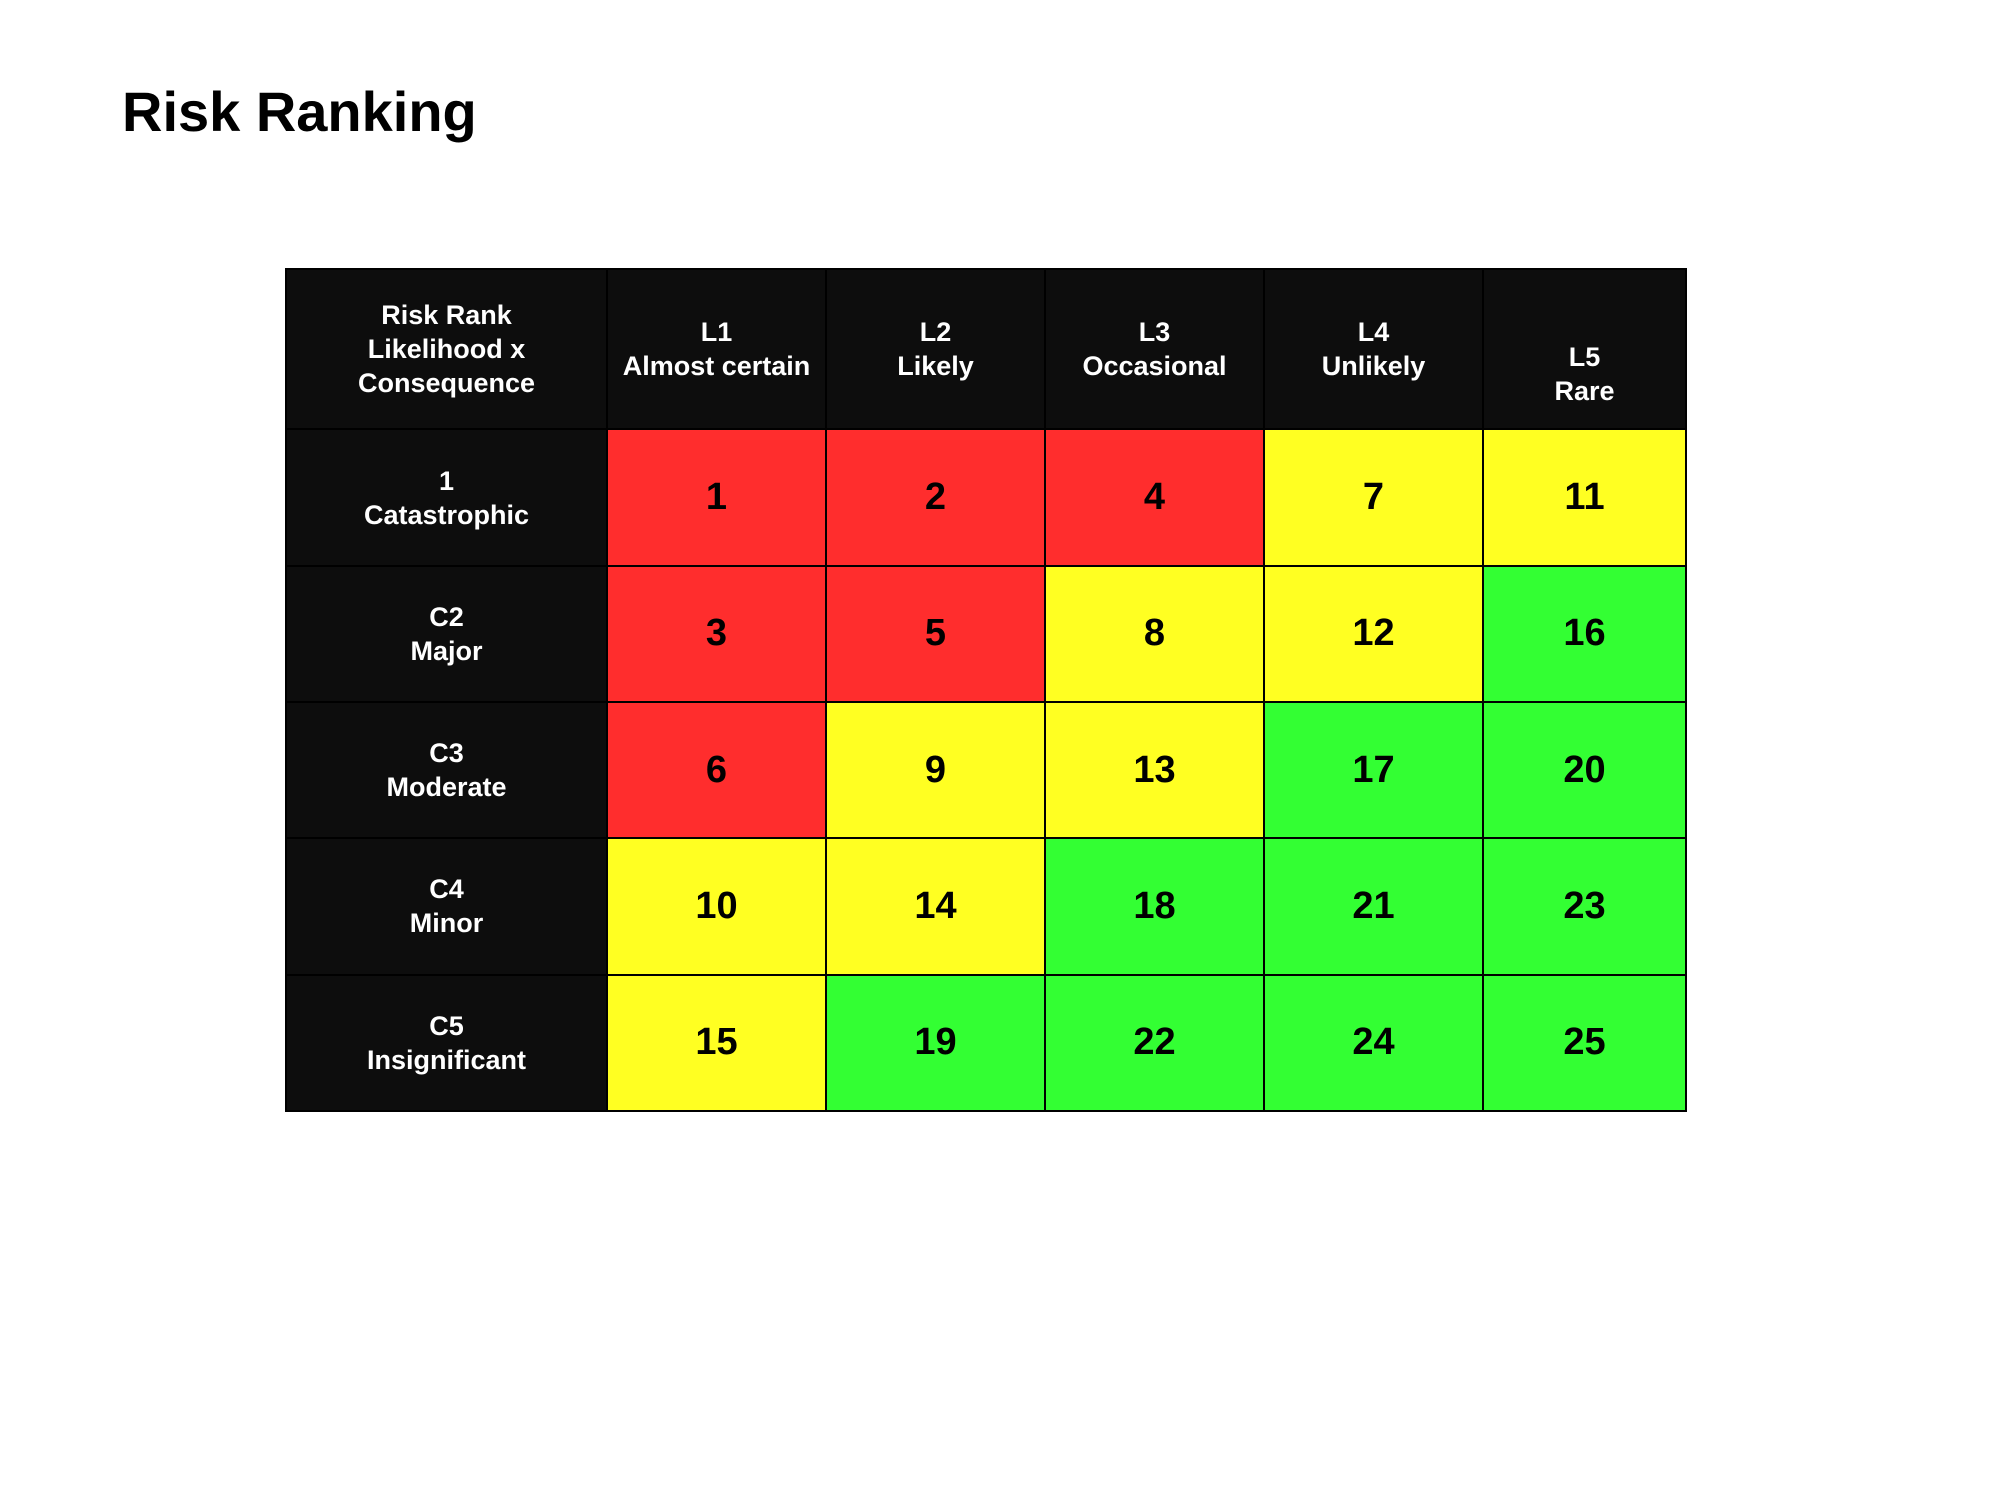 The image size is (2000, 1500). I want to click on consequence-row-1: 1 Catastrophic 1 2 4 7 11, so click(986, 497).